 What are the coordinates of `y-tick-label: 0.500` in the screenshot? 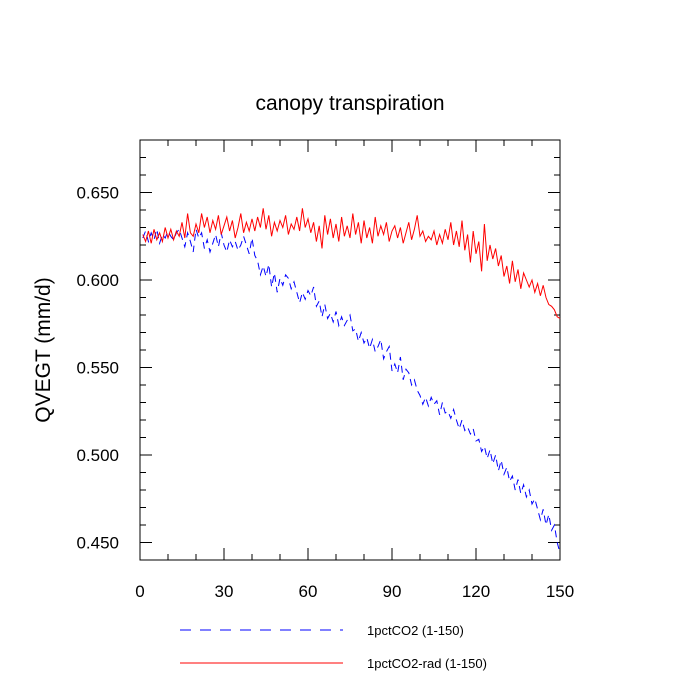 It's located at (97, 455).